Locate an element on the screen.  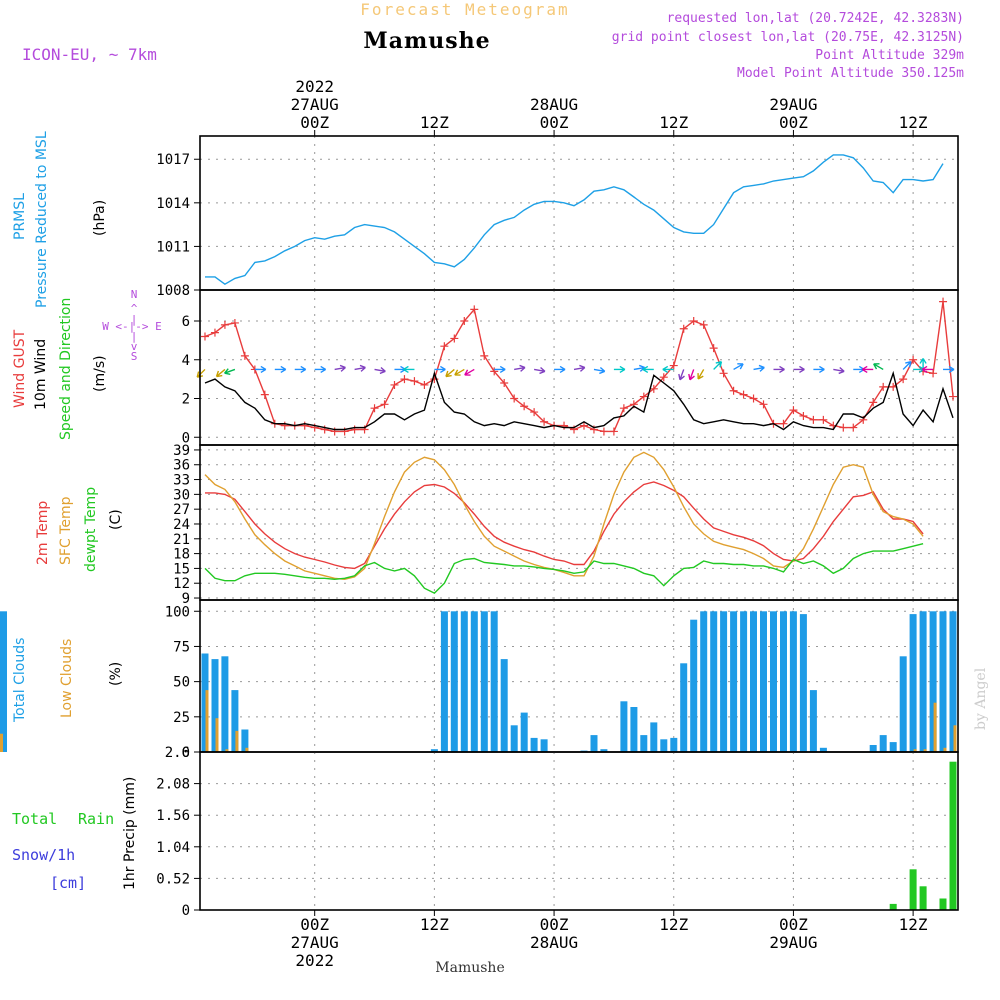
y-tick-label: 2.6 is located at coordinates (177, 753).